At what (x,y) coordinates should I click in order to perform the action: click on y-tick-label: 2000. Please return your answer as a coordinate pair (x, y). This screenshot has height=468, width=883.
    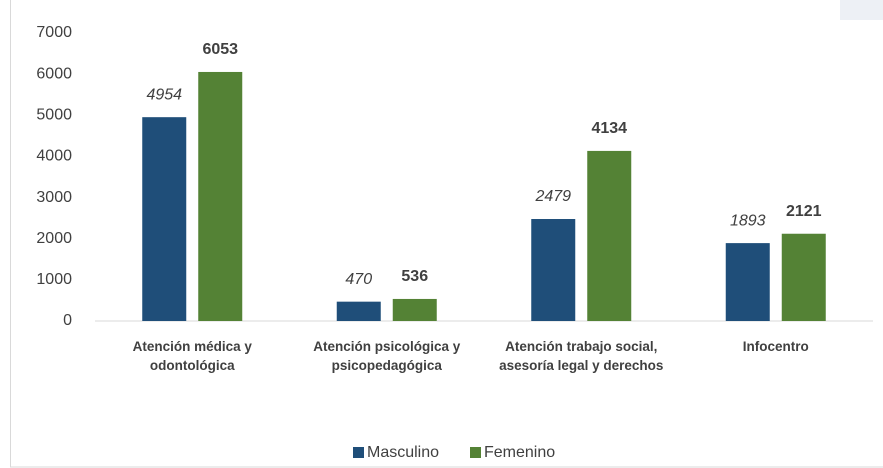
    Looking at the image, I should click on (54, 238).